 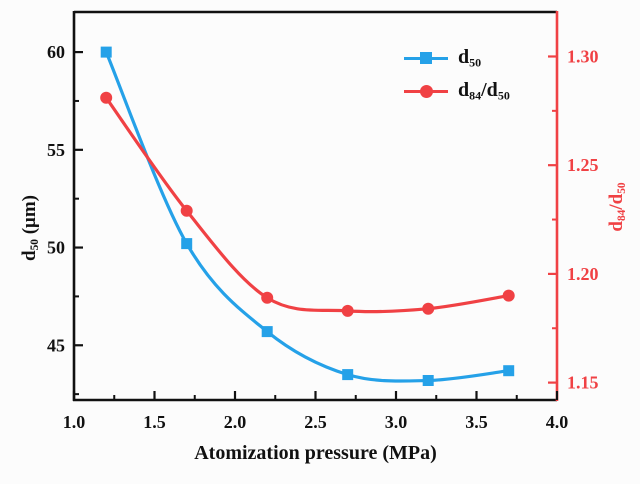 I want to click on right-y-axis-title: d84/d50, so click(x=617, y=207).